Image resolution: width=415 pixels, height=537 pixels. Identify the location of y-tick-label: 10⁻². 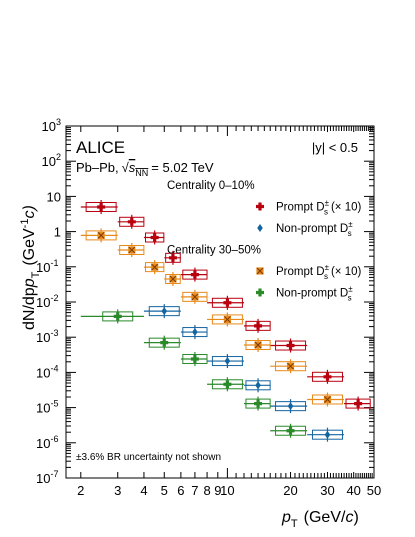
(47, 301).